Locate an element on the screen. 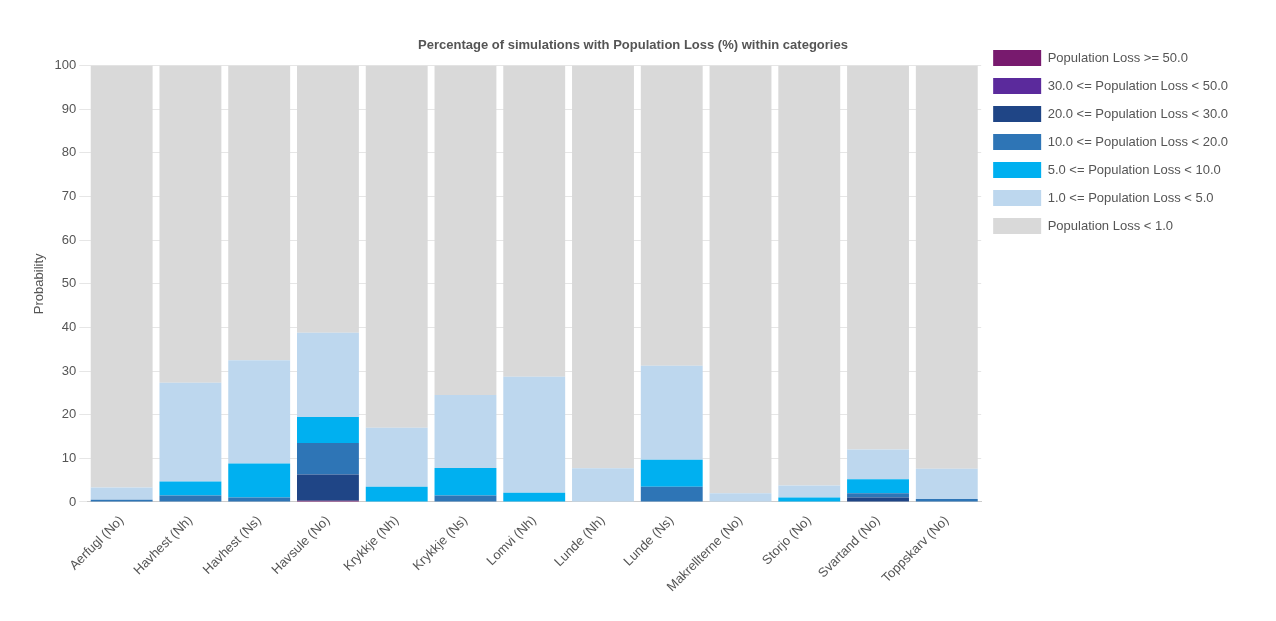  y-tick-label: 0 is located at coordinates (73, 501).